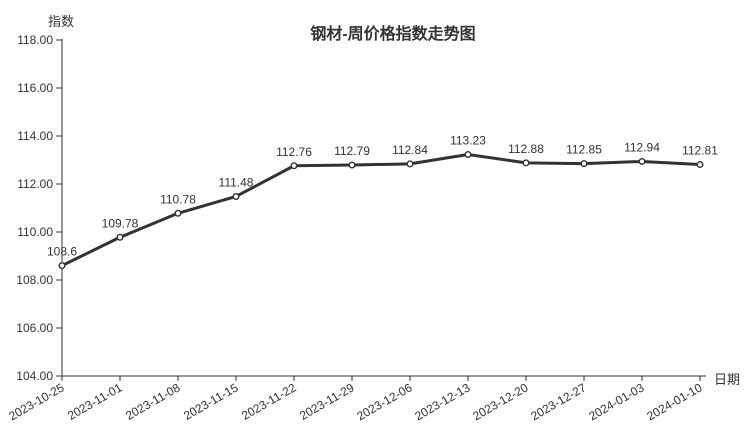 The height and width of the screenshot is (427, 752). I want to click on y-tick-label: 118.00, so click(35, 40).